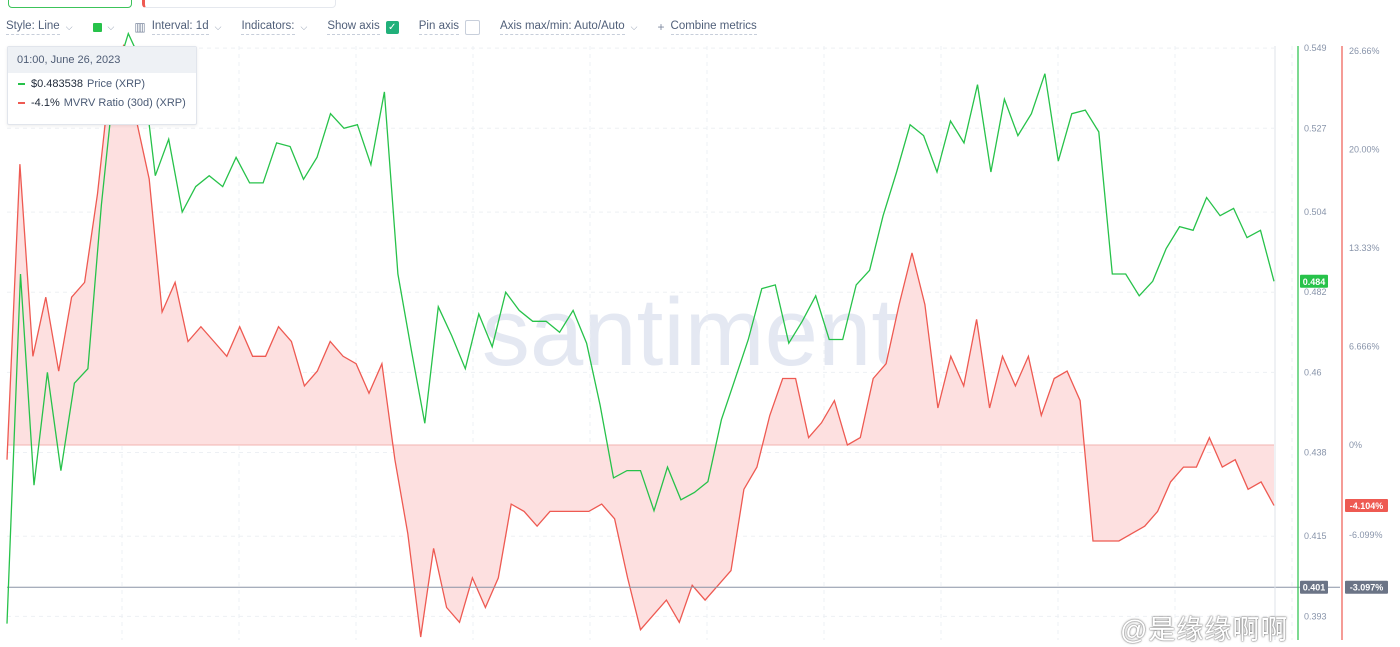 The height and width of the screenshot is (647, 1400). I want to click on calendar-icon: ▥, so click(140, 27).